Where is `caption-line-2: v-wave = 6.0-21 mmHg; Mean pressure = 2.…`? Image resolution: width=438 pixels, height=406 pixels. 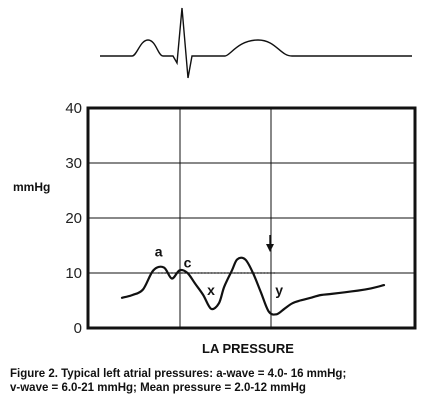
caption-line-2: v-wave = 6.0-21 mmHg; Mean pressure = 2.… is located at coordinates (158, 388).